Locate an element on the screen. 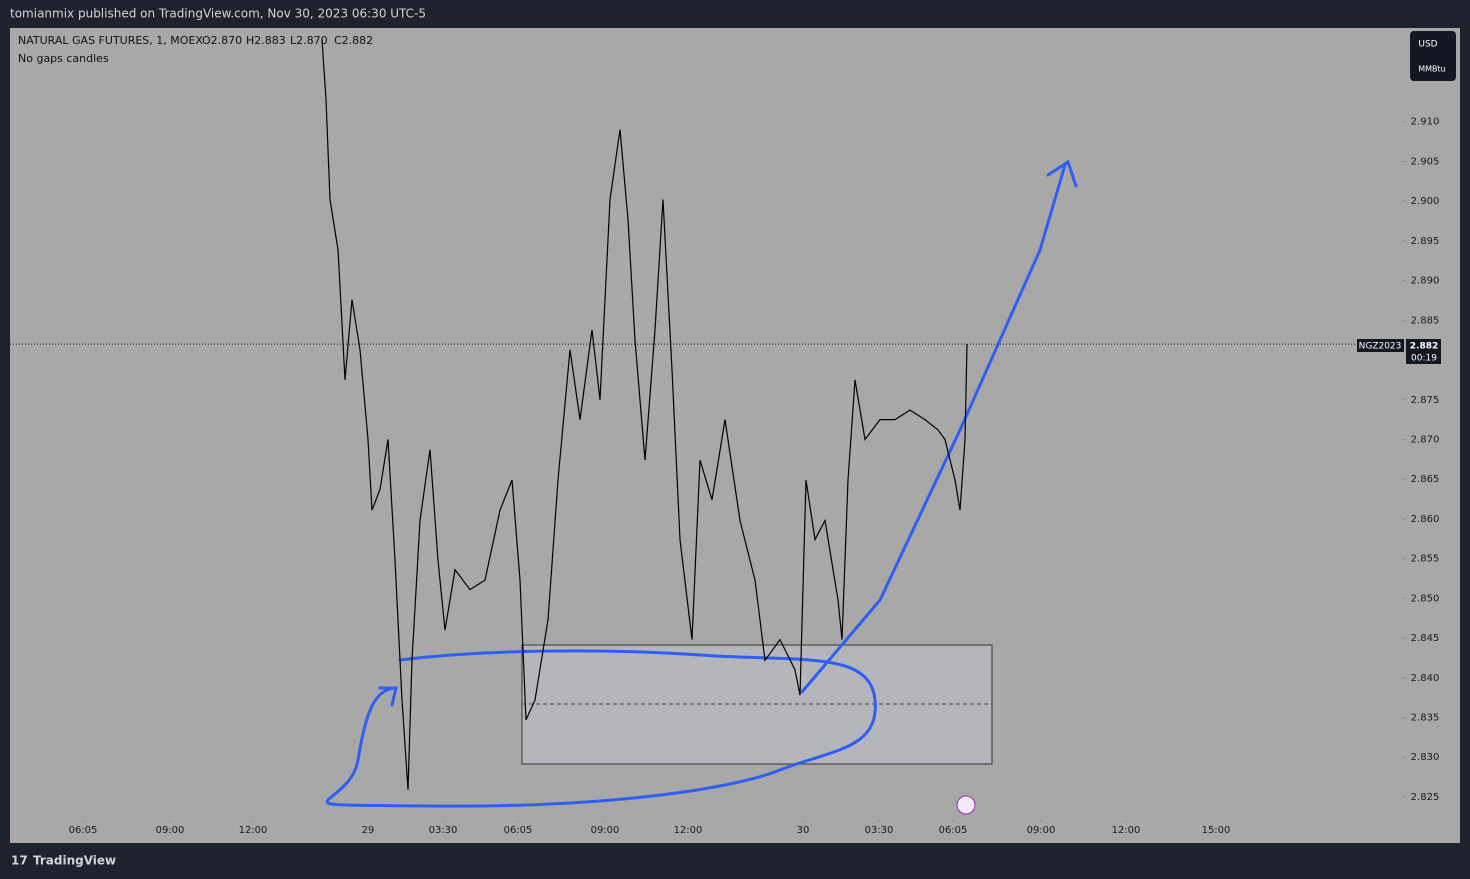 This screenshot has width=1470, height=879. symbol-tag is located at coordinates (1380, 345).